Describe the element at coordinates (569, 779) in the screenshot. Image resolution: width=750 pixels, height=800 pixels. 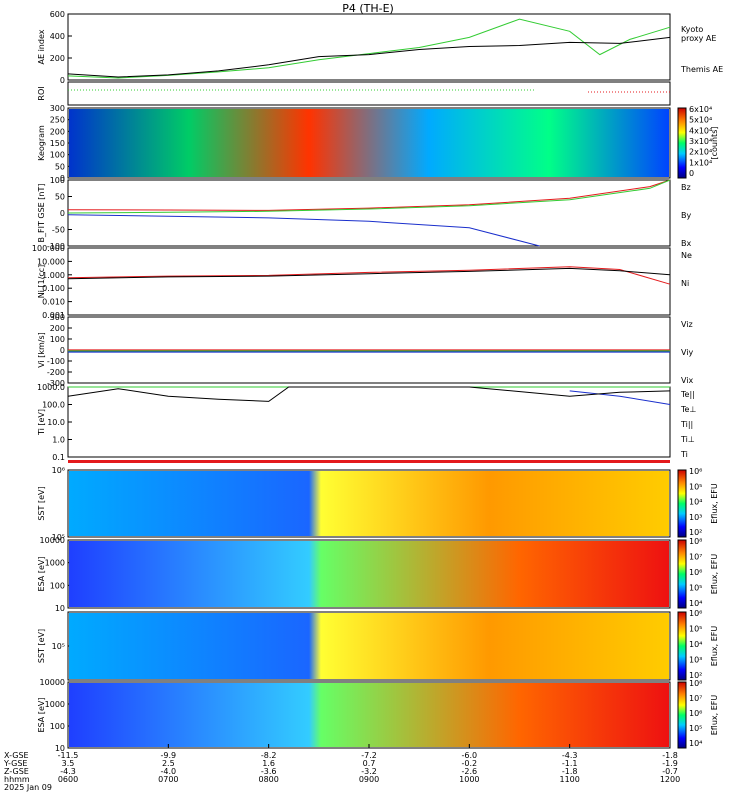
I see `xtick-label: 1100` at that location.